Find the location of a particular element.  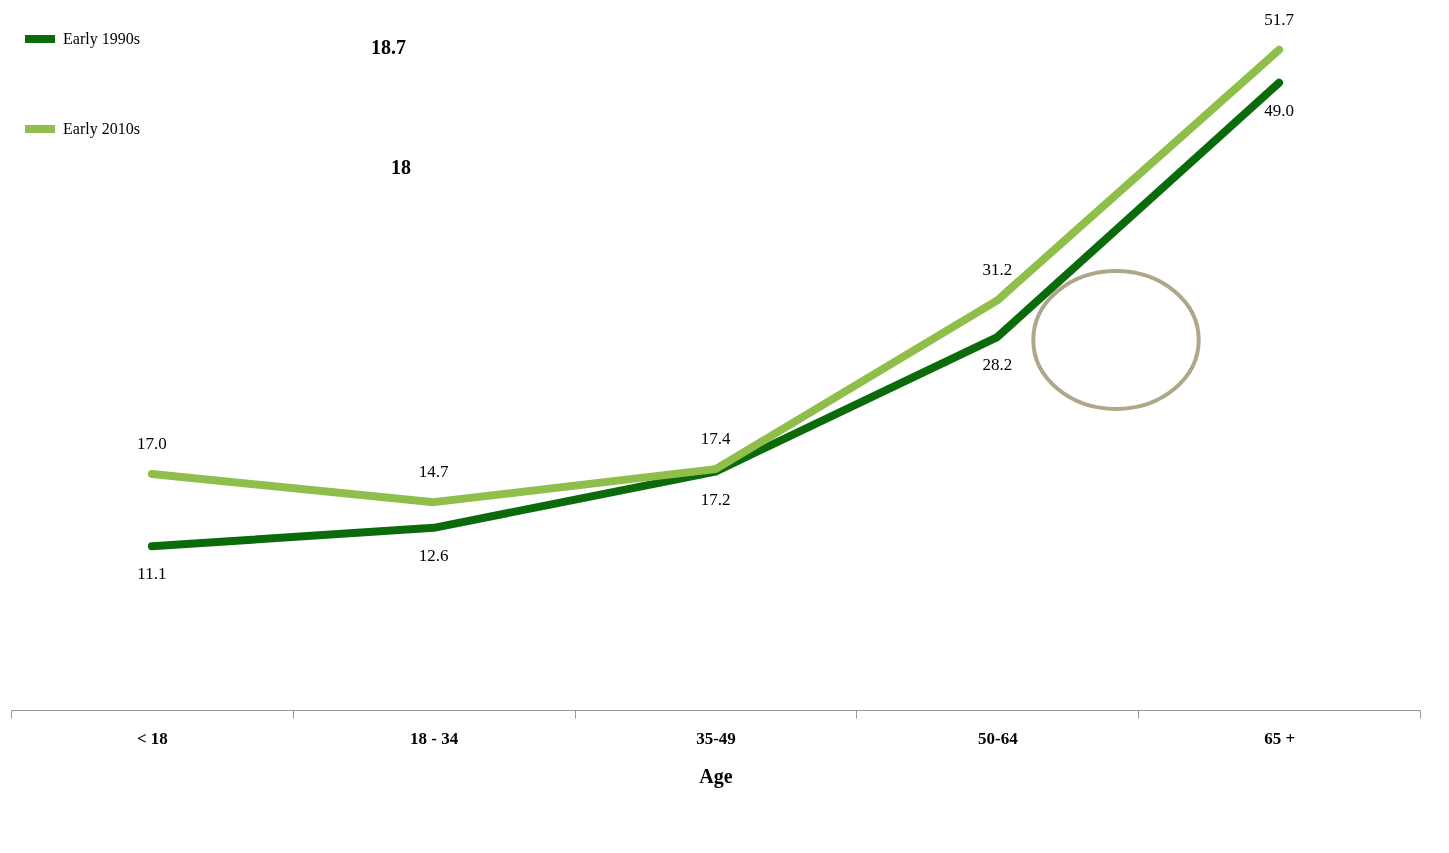

data-label: 49.0 is located at coordinates (1279, 110).